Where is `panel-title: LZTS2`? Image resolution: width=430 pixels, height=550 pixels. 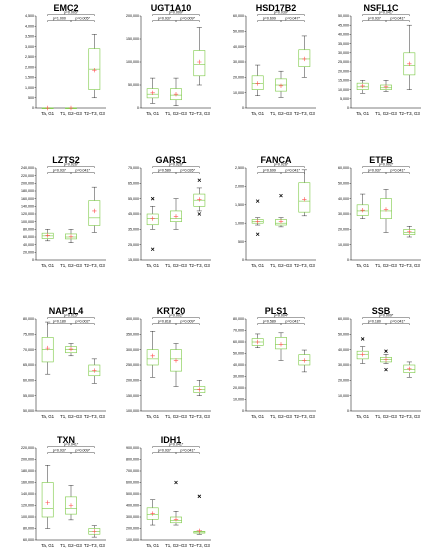 panel-title: LZTS2 is located at coordinates (66, 160).